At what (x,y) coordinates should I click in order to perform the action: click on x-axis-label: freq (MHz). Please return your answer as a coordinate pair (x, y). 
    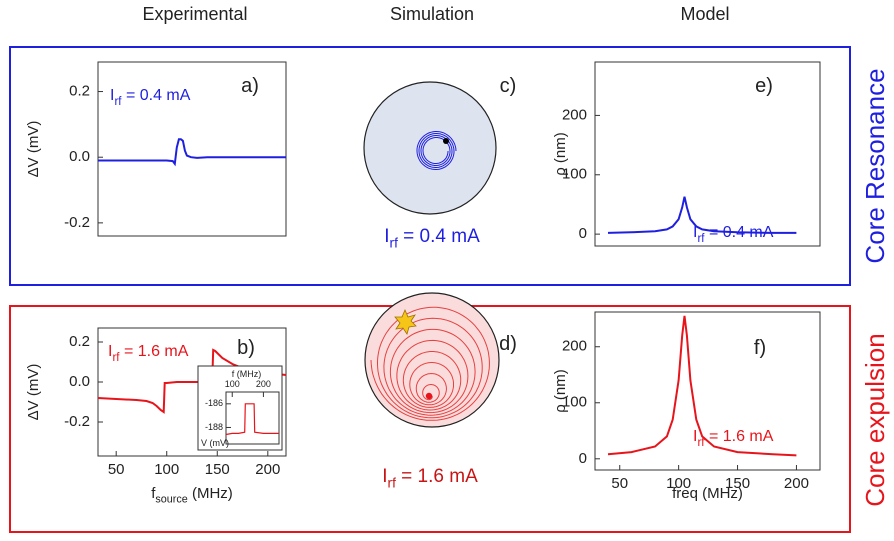
    Looking at the image, I should click on (707, 493).